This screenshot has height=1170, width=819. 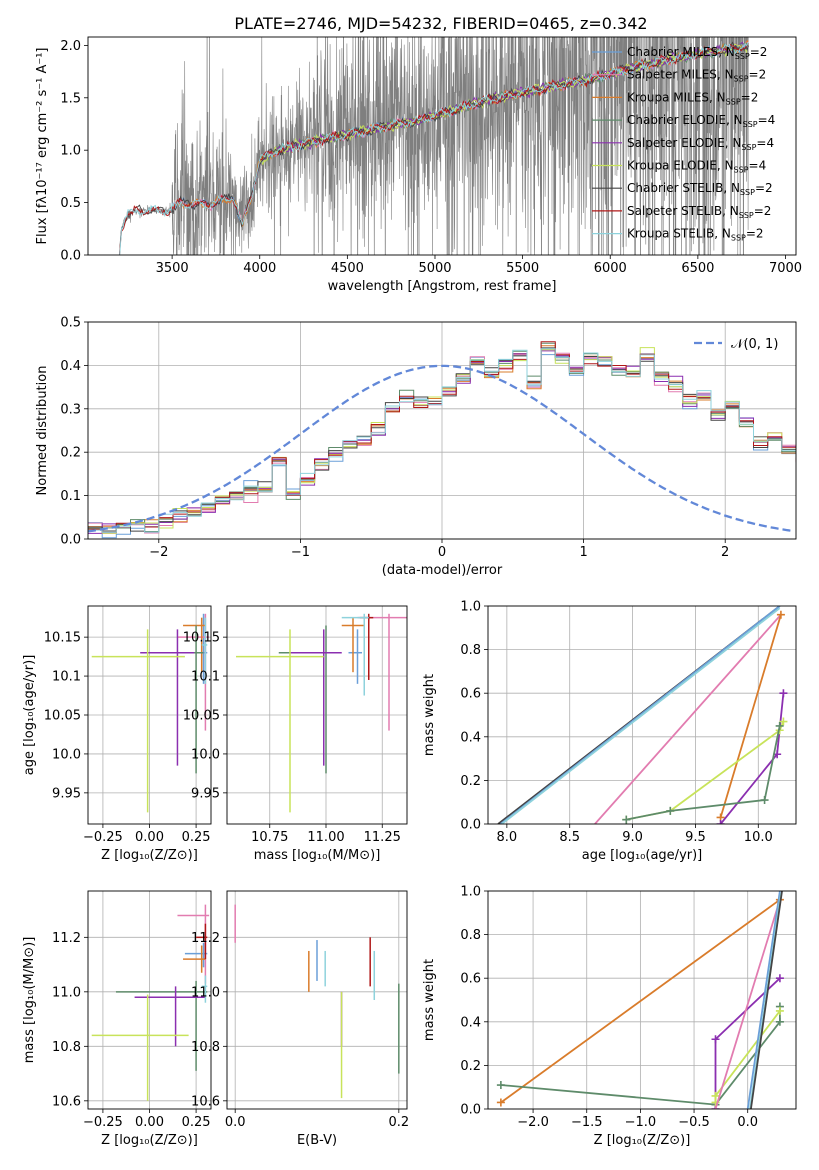 What do you see at coordinates (583, 552) in the screenshot?
I see `x-tick-label: 1` at bounding box center [583, 552].